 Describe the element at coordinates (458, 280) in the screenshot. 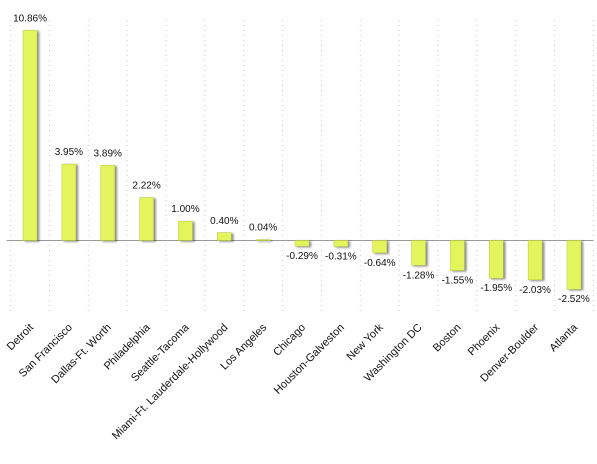

I see `value-label: -1.55%` at that location.